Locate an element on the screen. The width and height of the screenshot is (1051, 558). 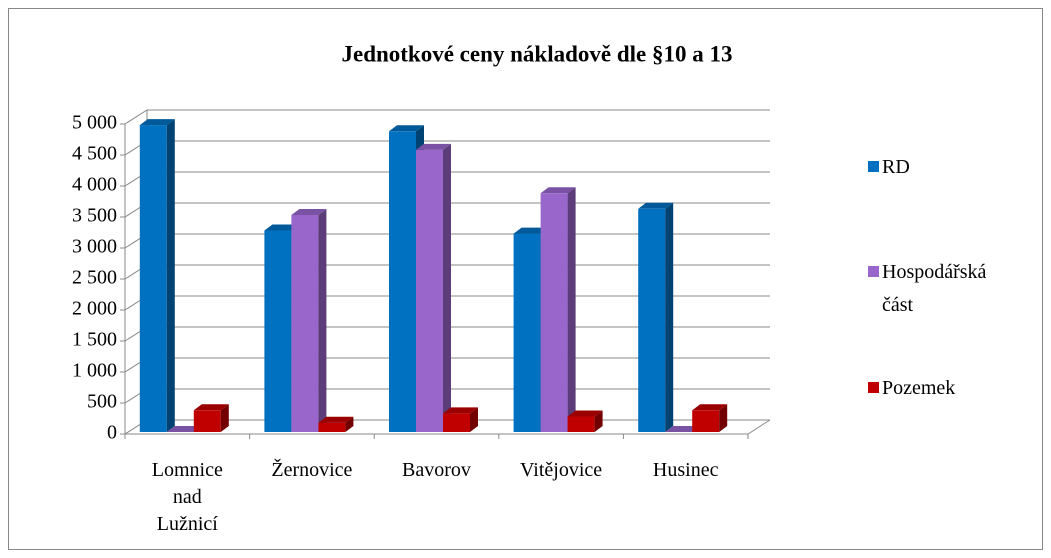
legend-label: Hospodářská část is located at coordinates (934, 288).